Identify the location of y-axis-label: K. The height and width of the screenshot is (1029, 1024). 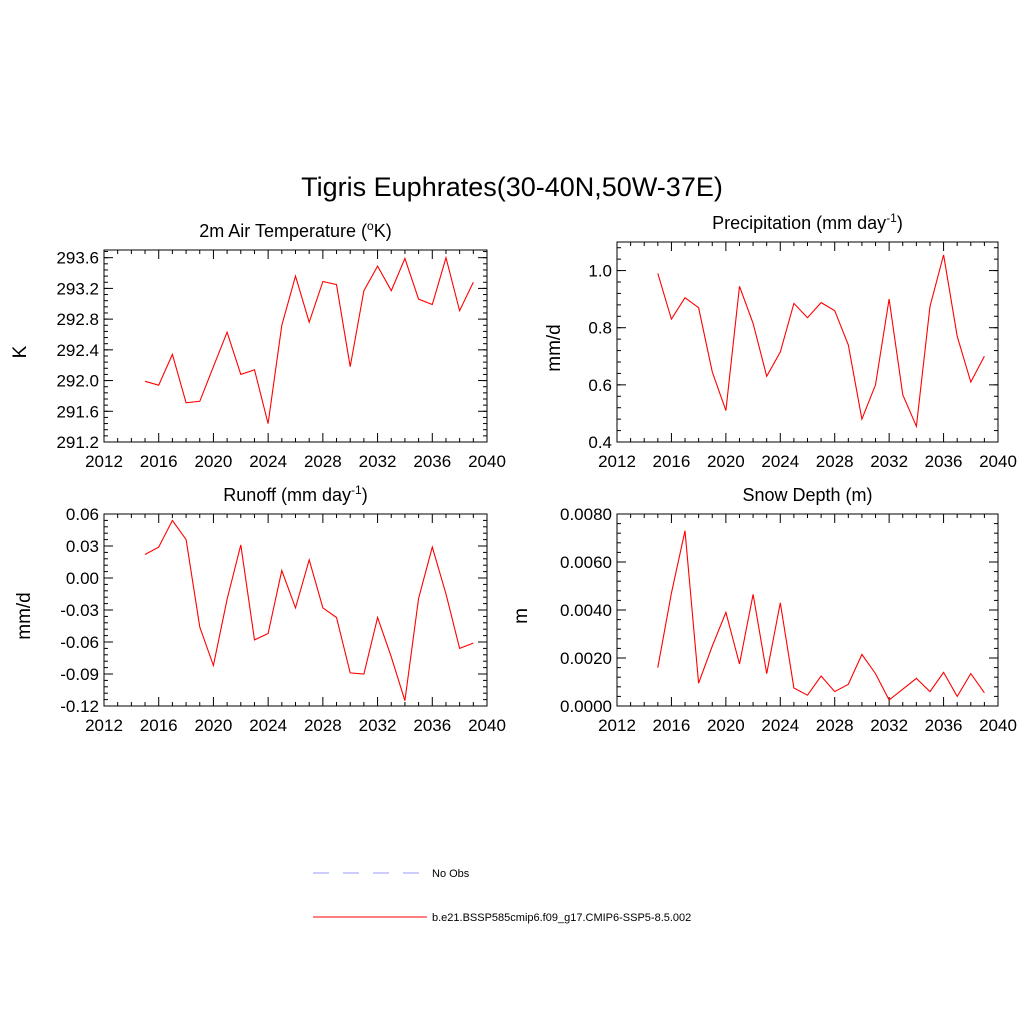
(20, 351).